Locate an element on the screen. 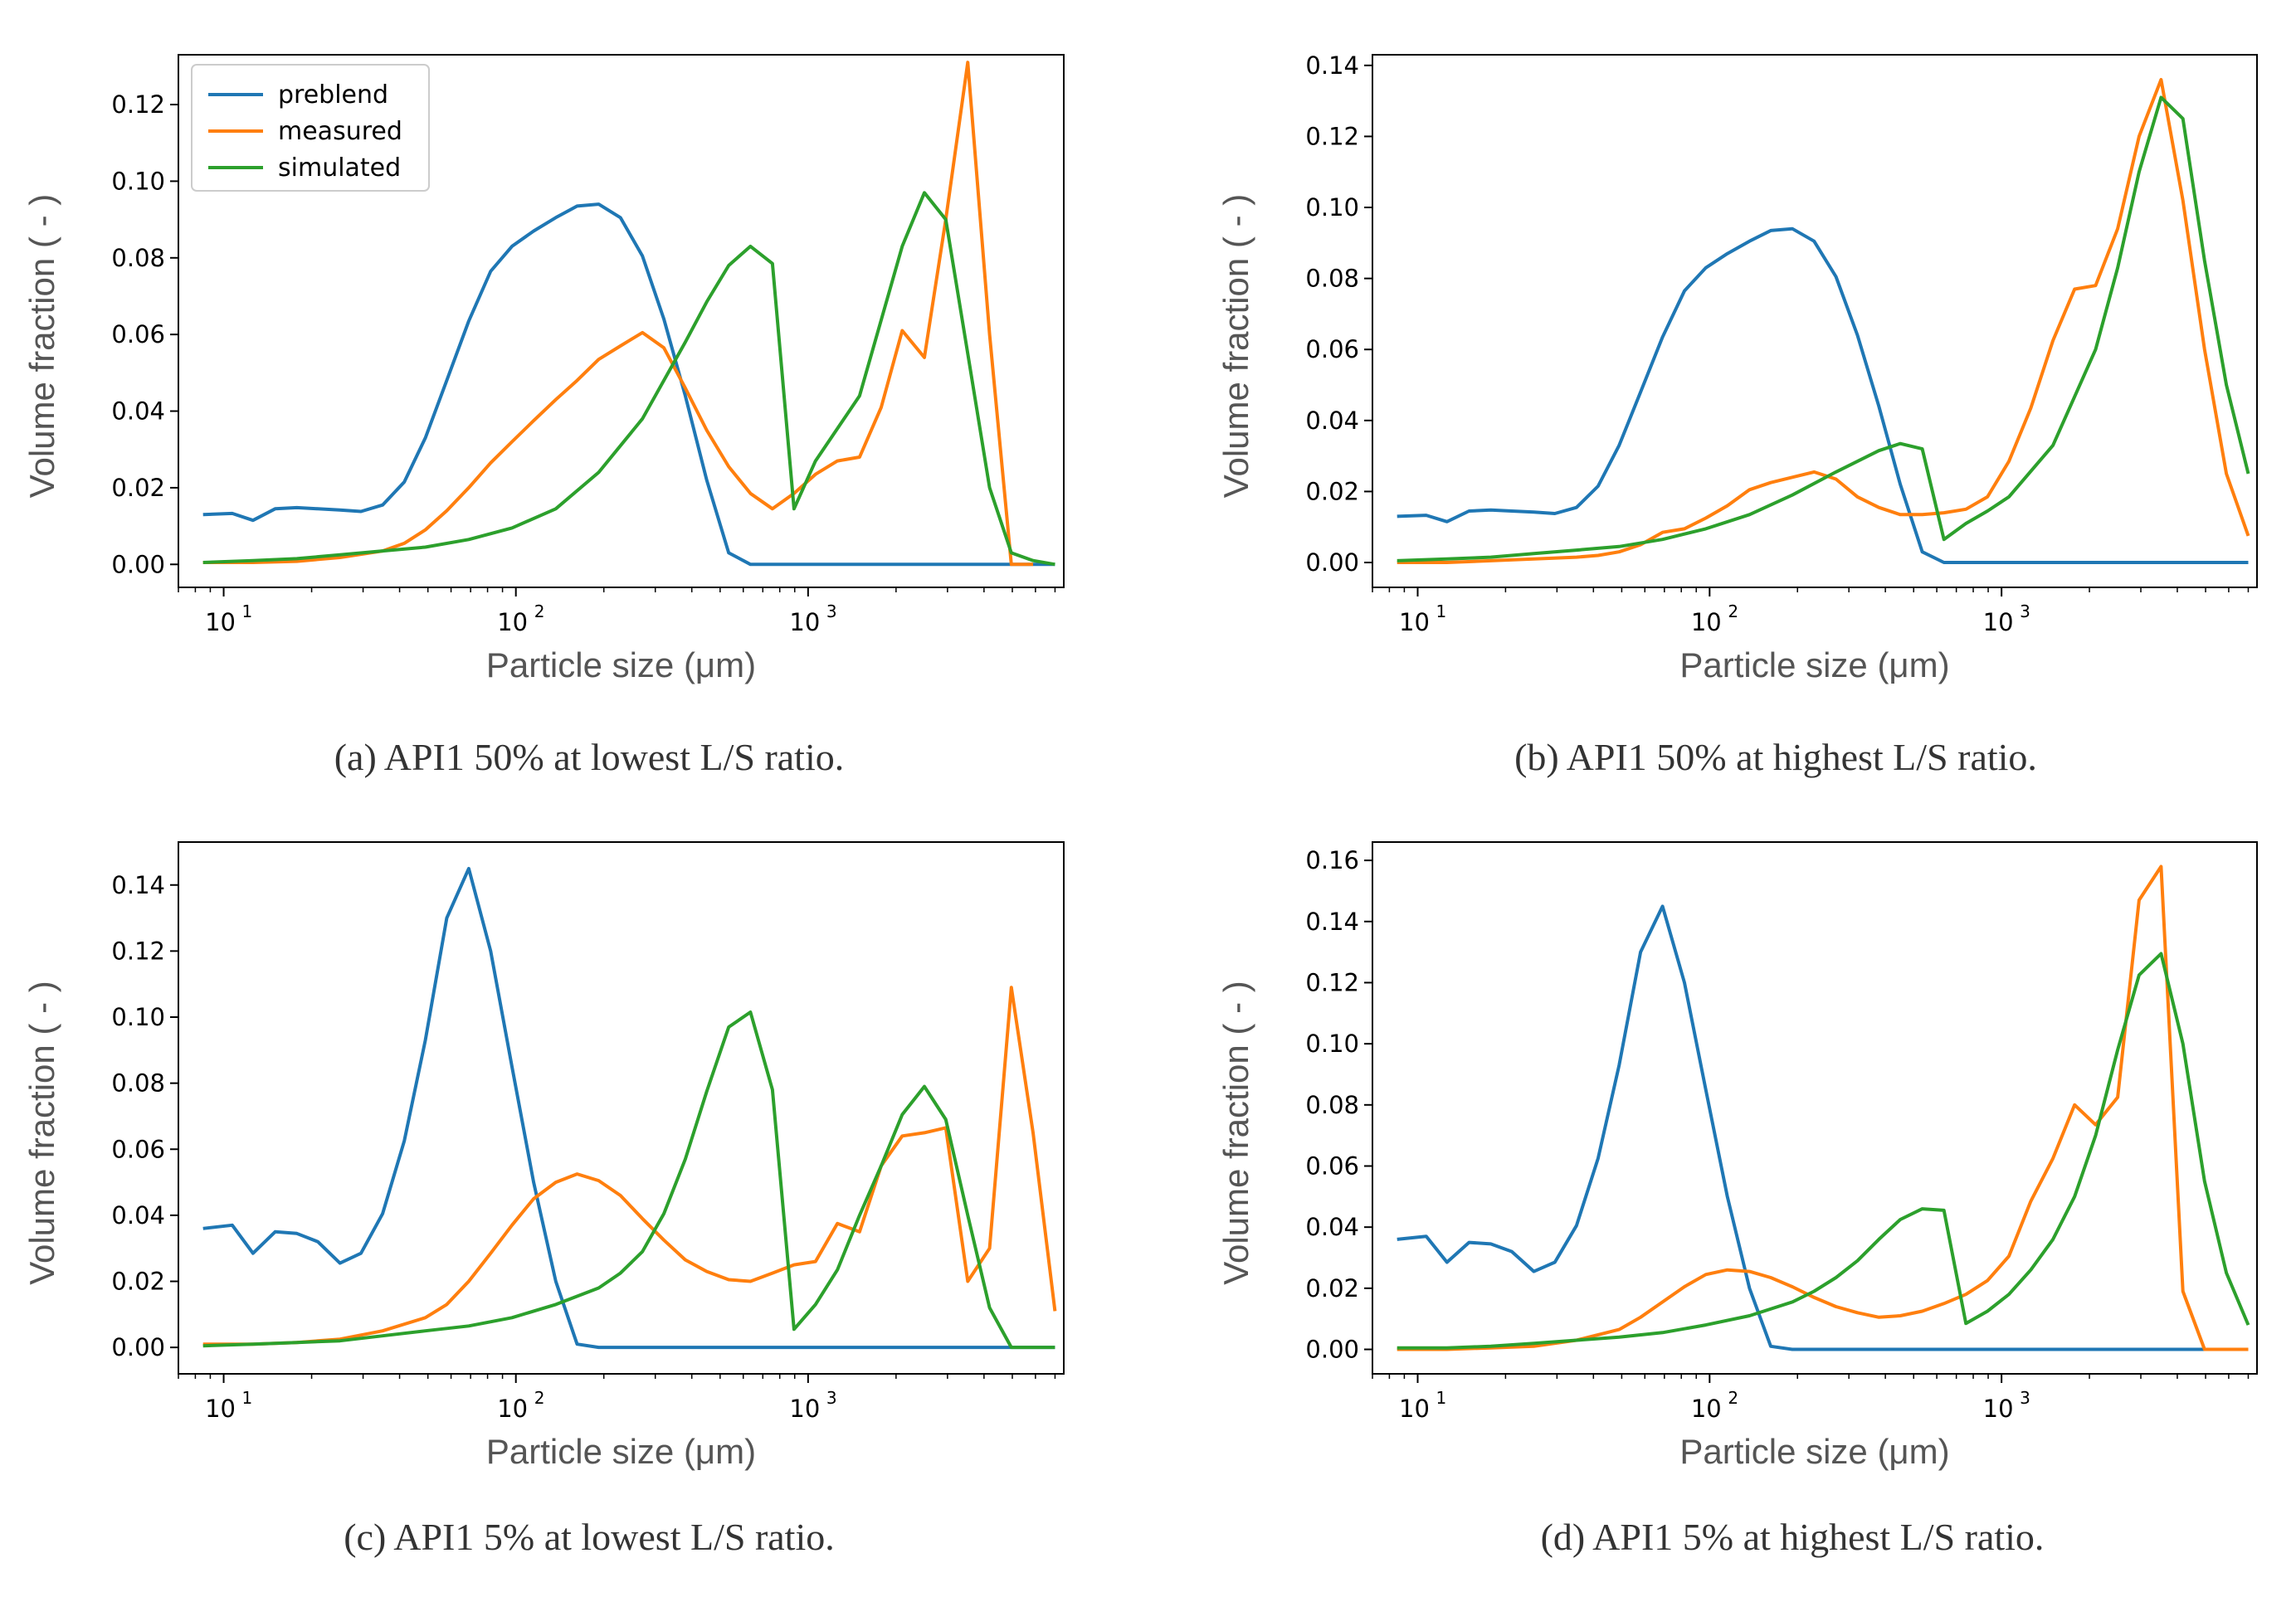 Image resolution: width=2296 pixels, height=1597 pixels. legend: preblend measured simulated is located at coordinates (310, 128).